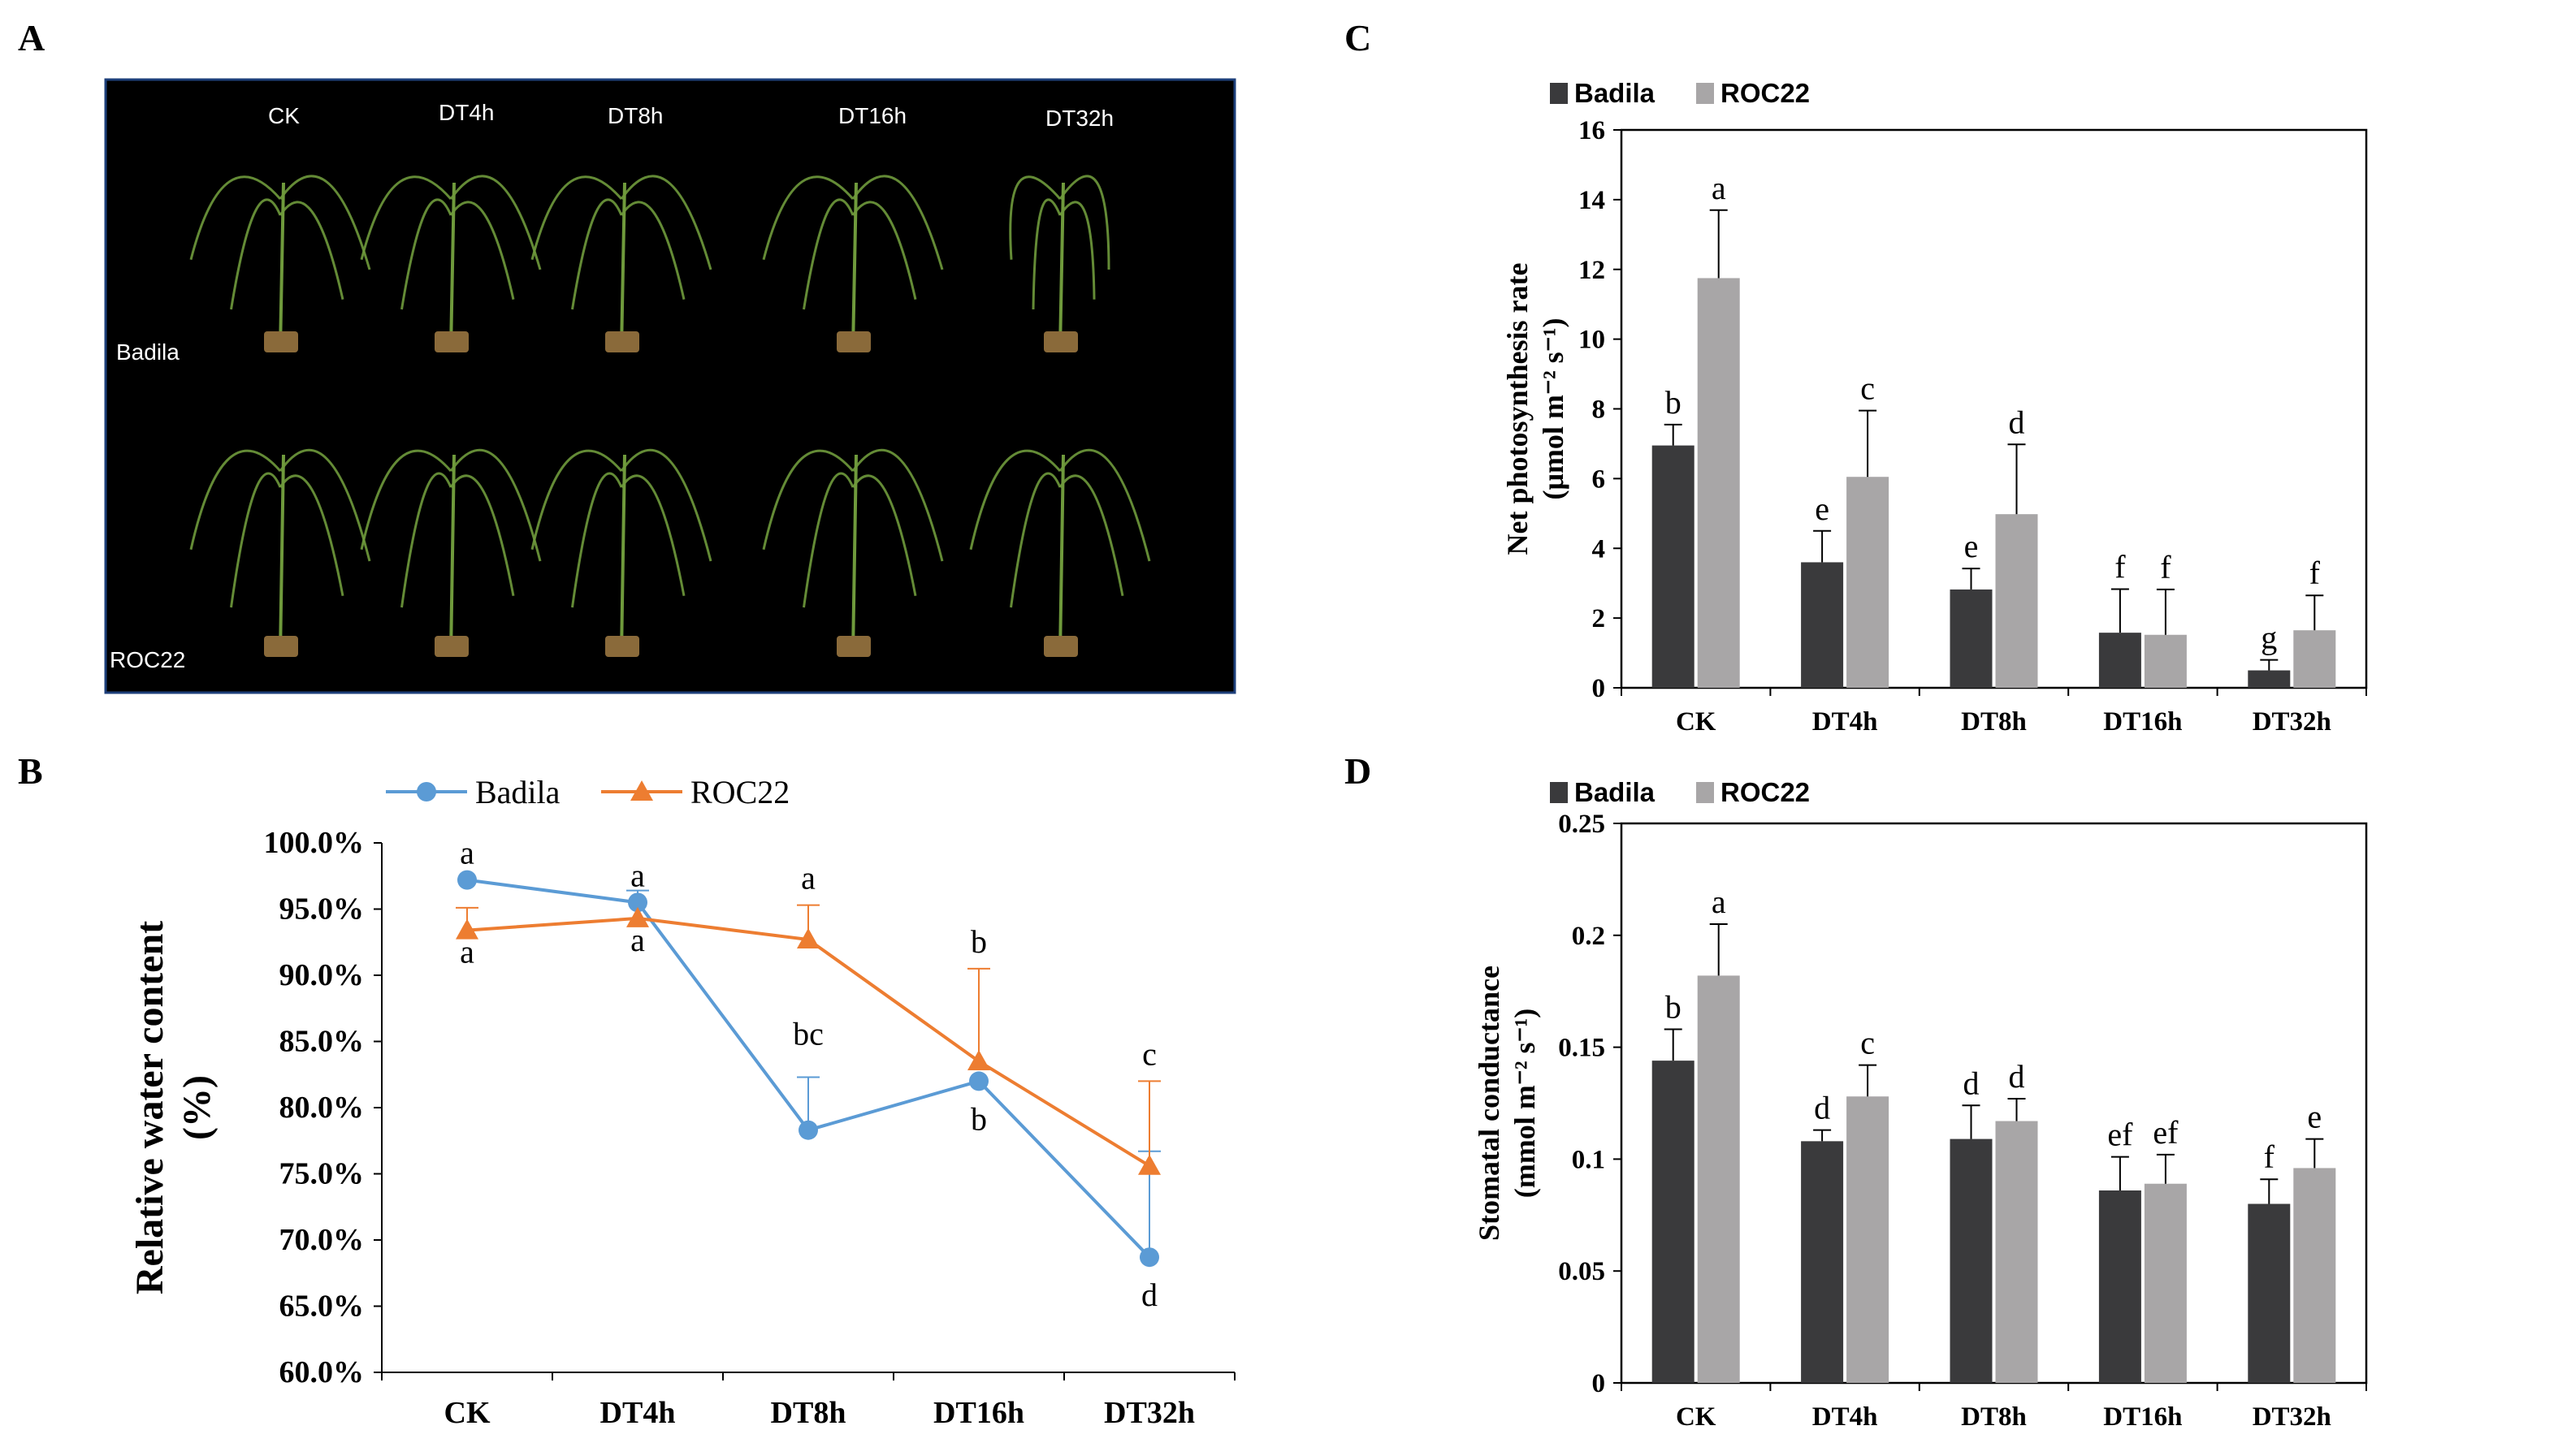 The height and width of the screenshot is (1456, 2571). I want to click on y-tick-label: 0.25, so click(1581, 824).